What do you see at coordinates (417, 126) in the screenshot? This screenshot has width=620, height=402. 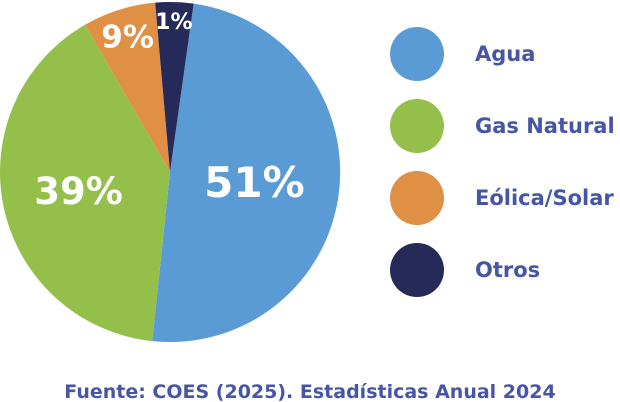 I see `circle-swatch-gas-natural-icon` at bounding box center [417, 126].